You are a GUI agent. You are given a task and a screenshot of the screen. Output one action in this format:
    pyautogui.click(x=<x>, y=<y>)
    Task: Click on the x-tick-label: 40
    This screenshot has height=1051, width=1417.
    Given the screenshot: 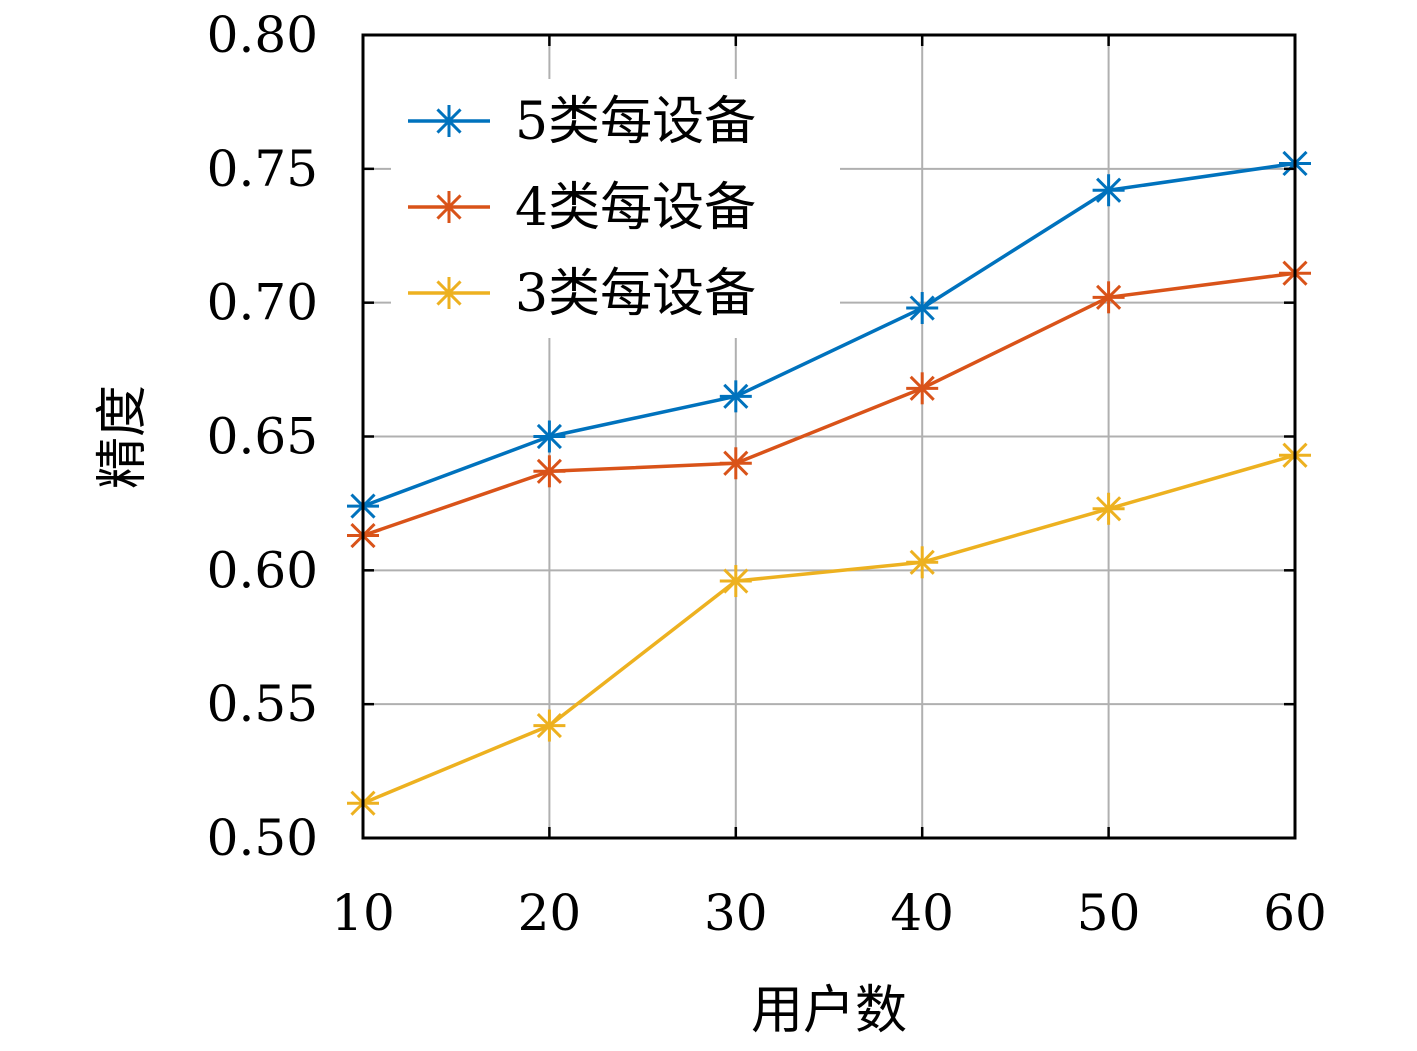 What is the action you would take?
    pyautogui.click(x=922, y=913)
    